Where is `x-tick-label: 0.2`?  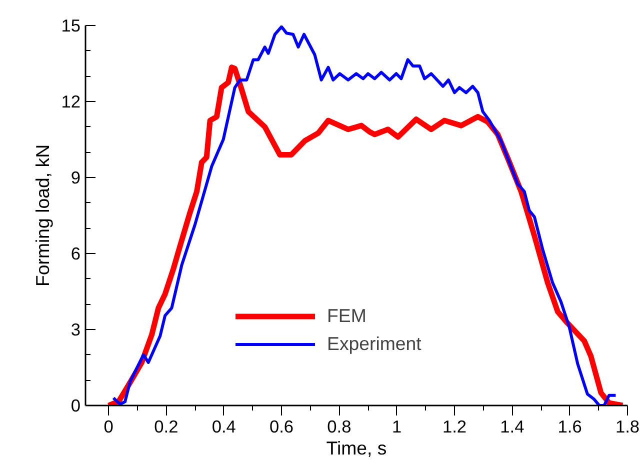 x-tick-label: 0.2 is located at coordinates (166, 426).